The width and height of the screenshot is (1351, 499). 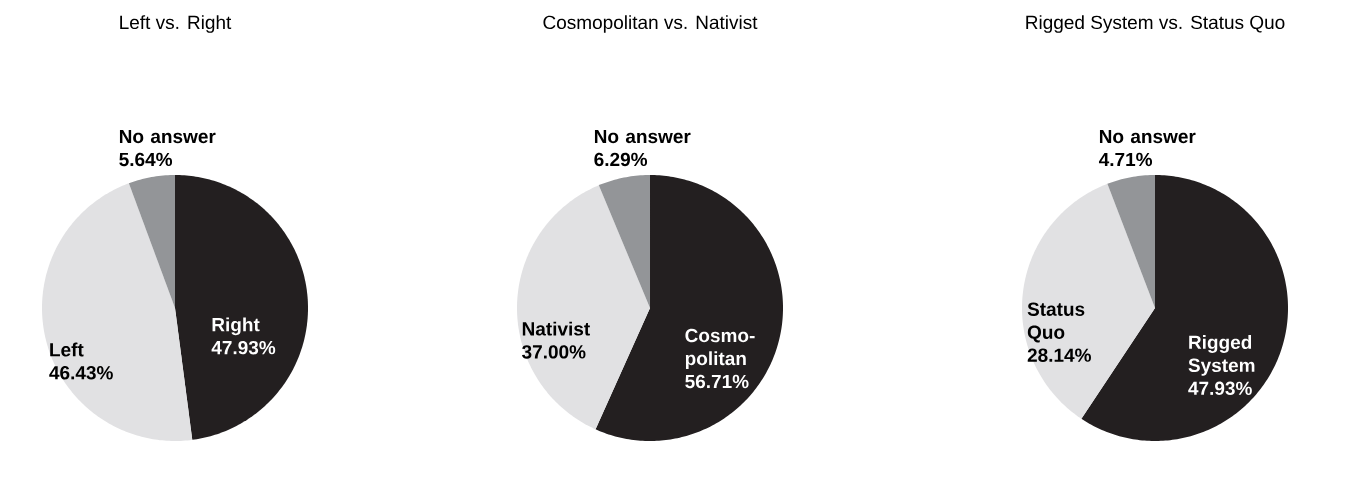 I want to click on data-label: 56.71%, so click(x=717, y=381).